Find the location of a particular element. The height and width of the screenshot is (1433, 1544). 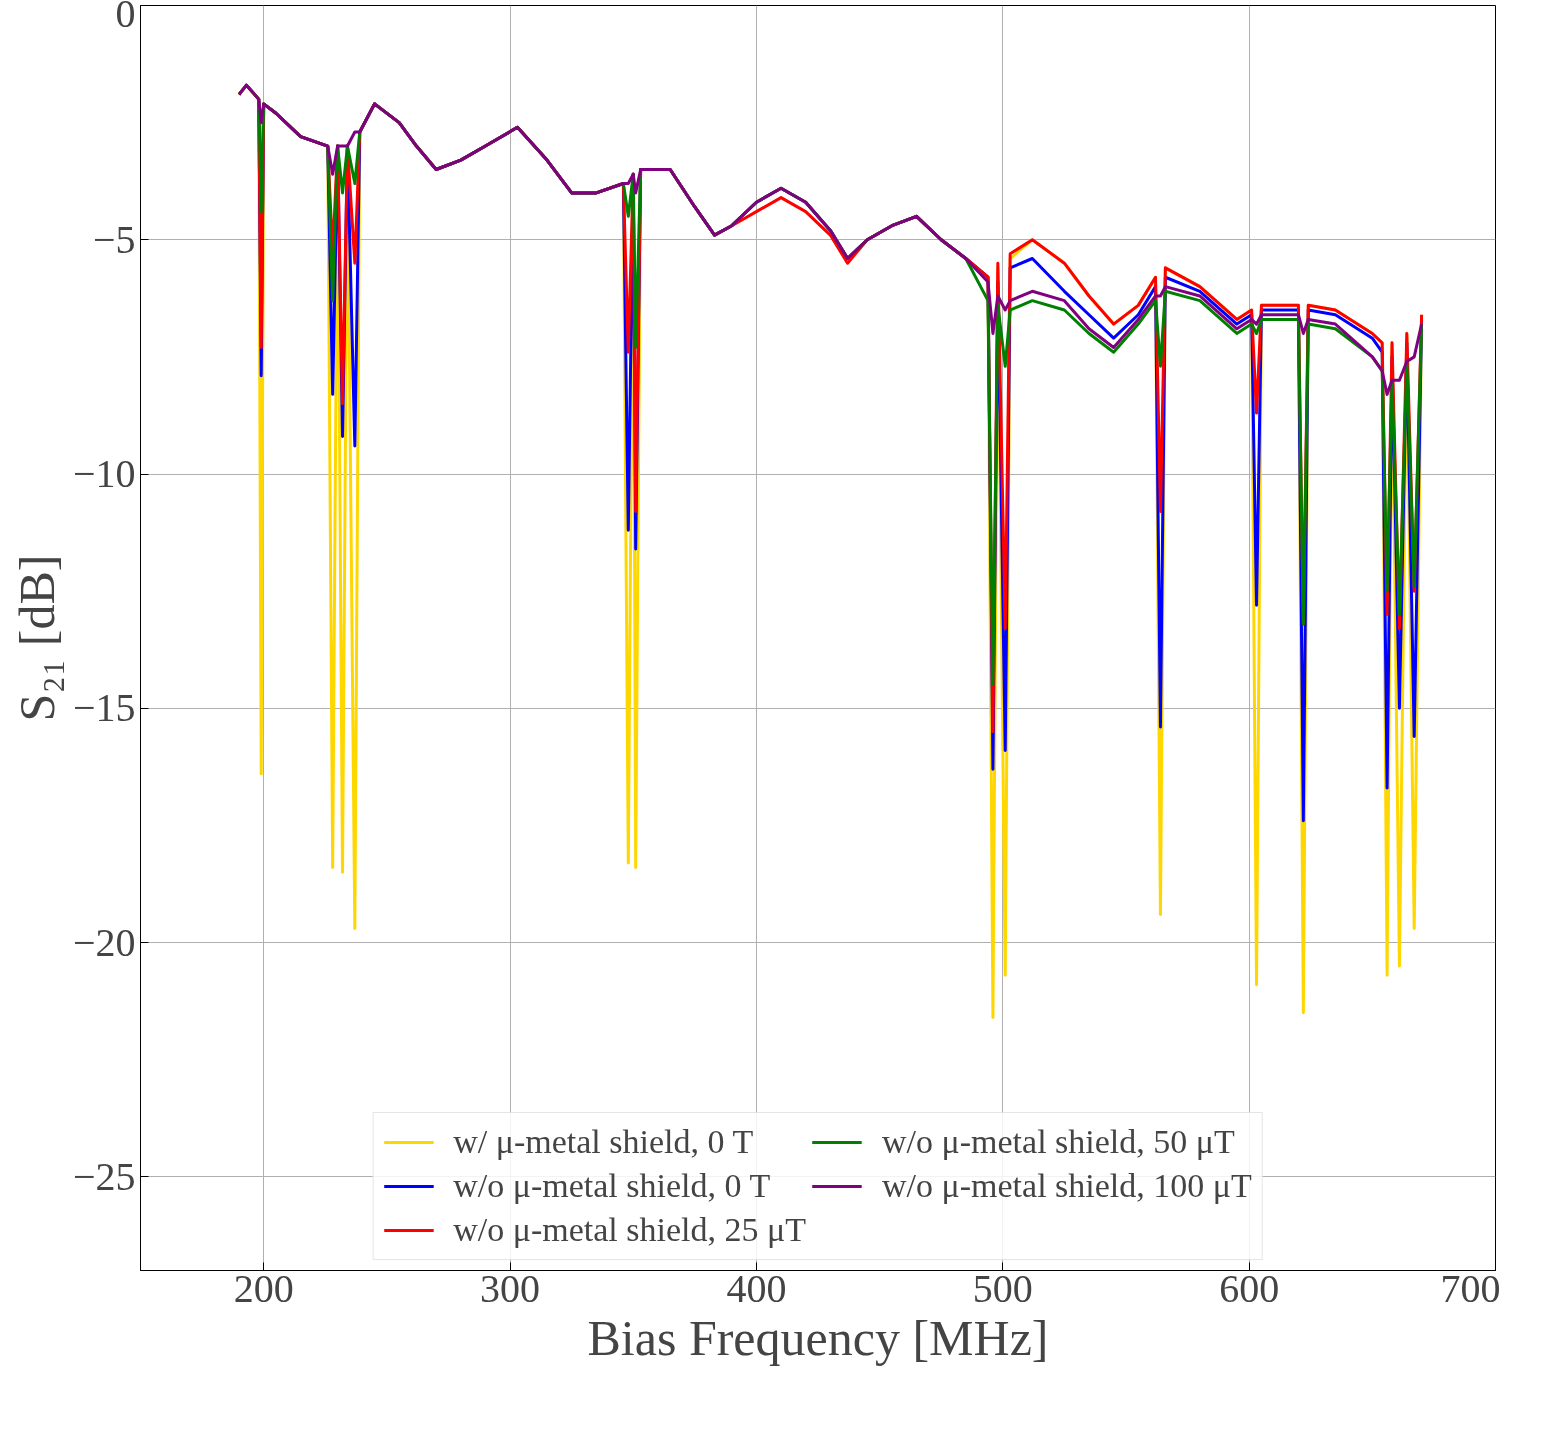

legend-label: w/o μ-metal shield, 0 T is located at coordinates (612, 1186).